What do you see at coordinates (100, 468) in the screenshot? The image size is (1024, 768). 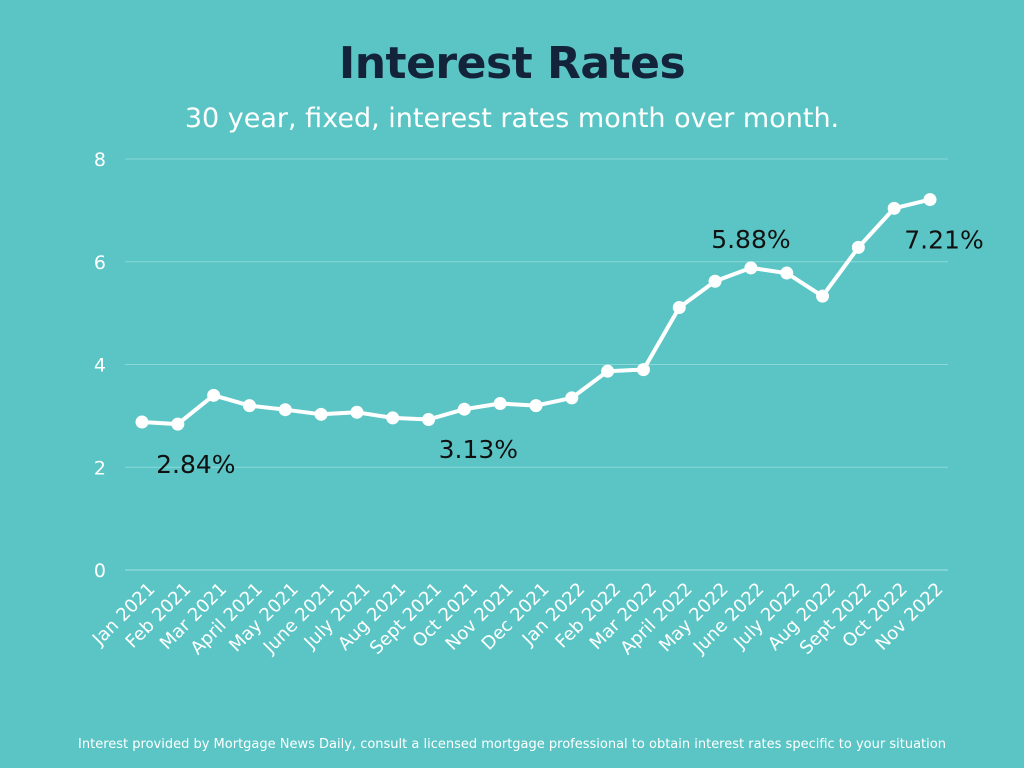 I see `y-tick-label: 2` at bounding box center [100, 468].